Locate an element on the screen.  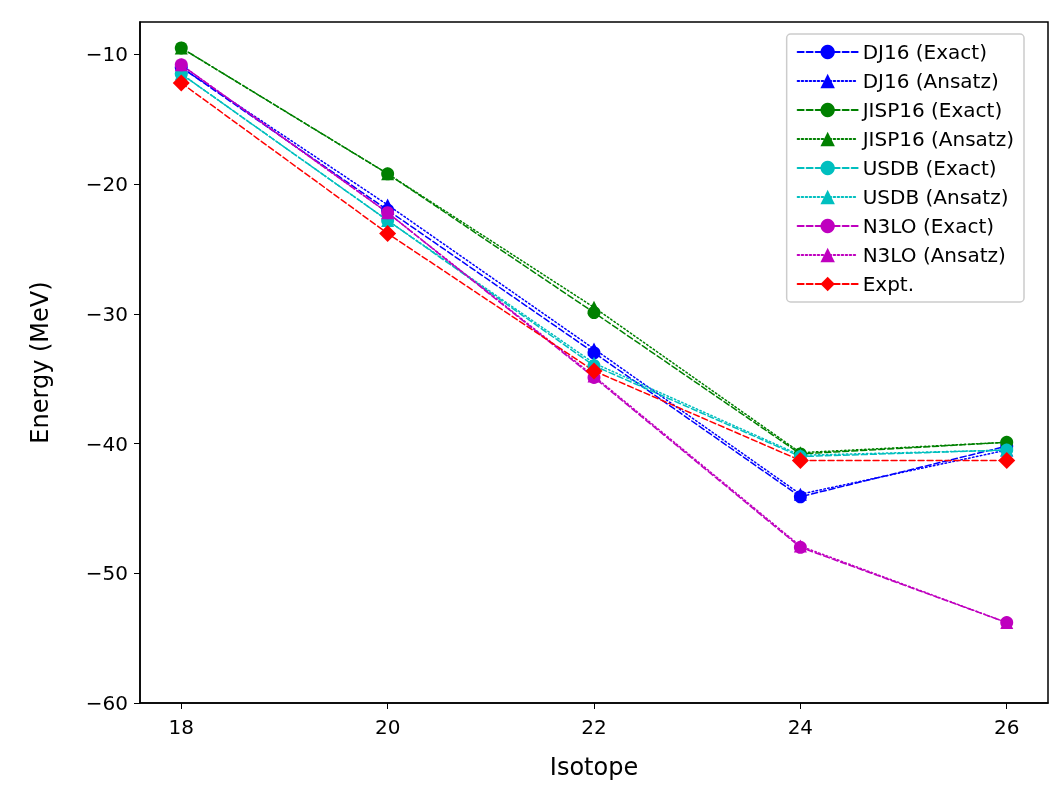
x-tick-label: 20 is located at coordinates (387, 727).